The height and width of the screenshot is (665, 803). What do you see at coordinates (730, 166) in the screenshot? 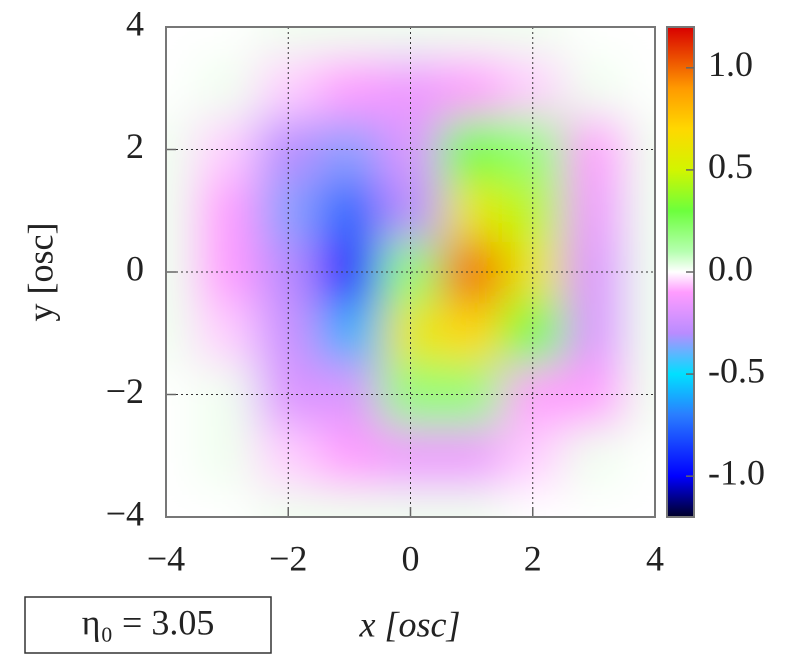
I see `colorbar-tick-label: 0.5` at bounding box center [730, 166].